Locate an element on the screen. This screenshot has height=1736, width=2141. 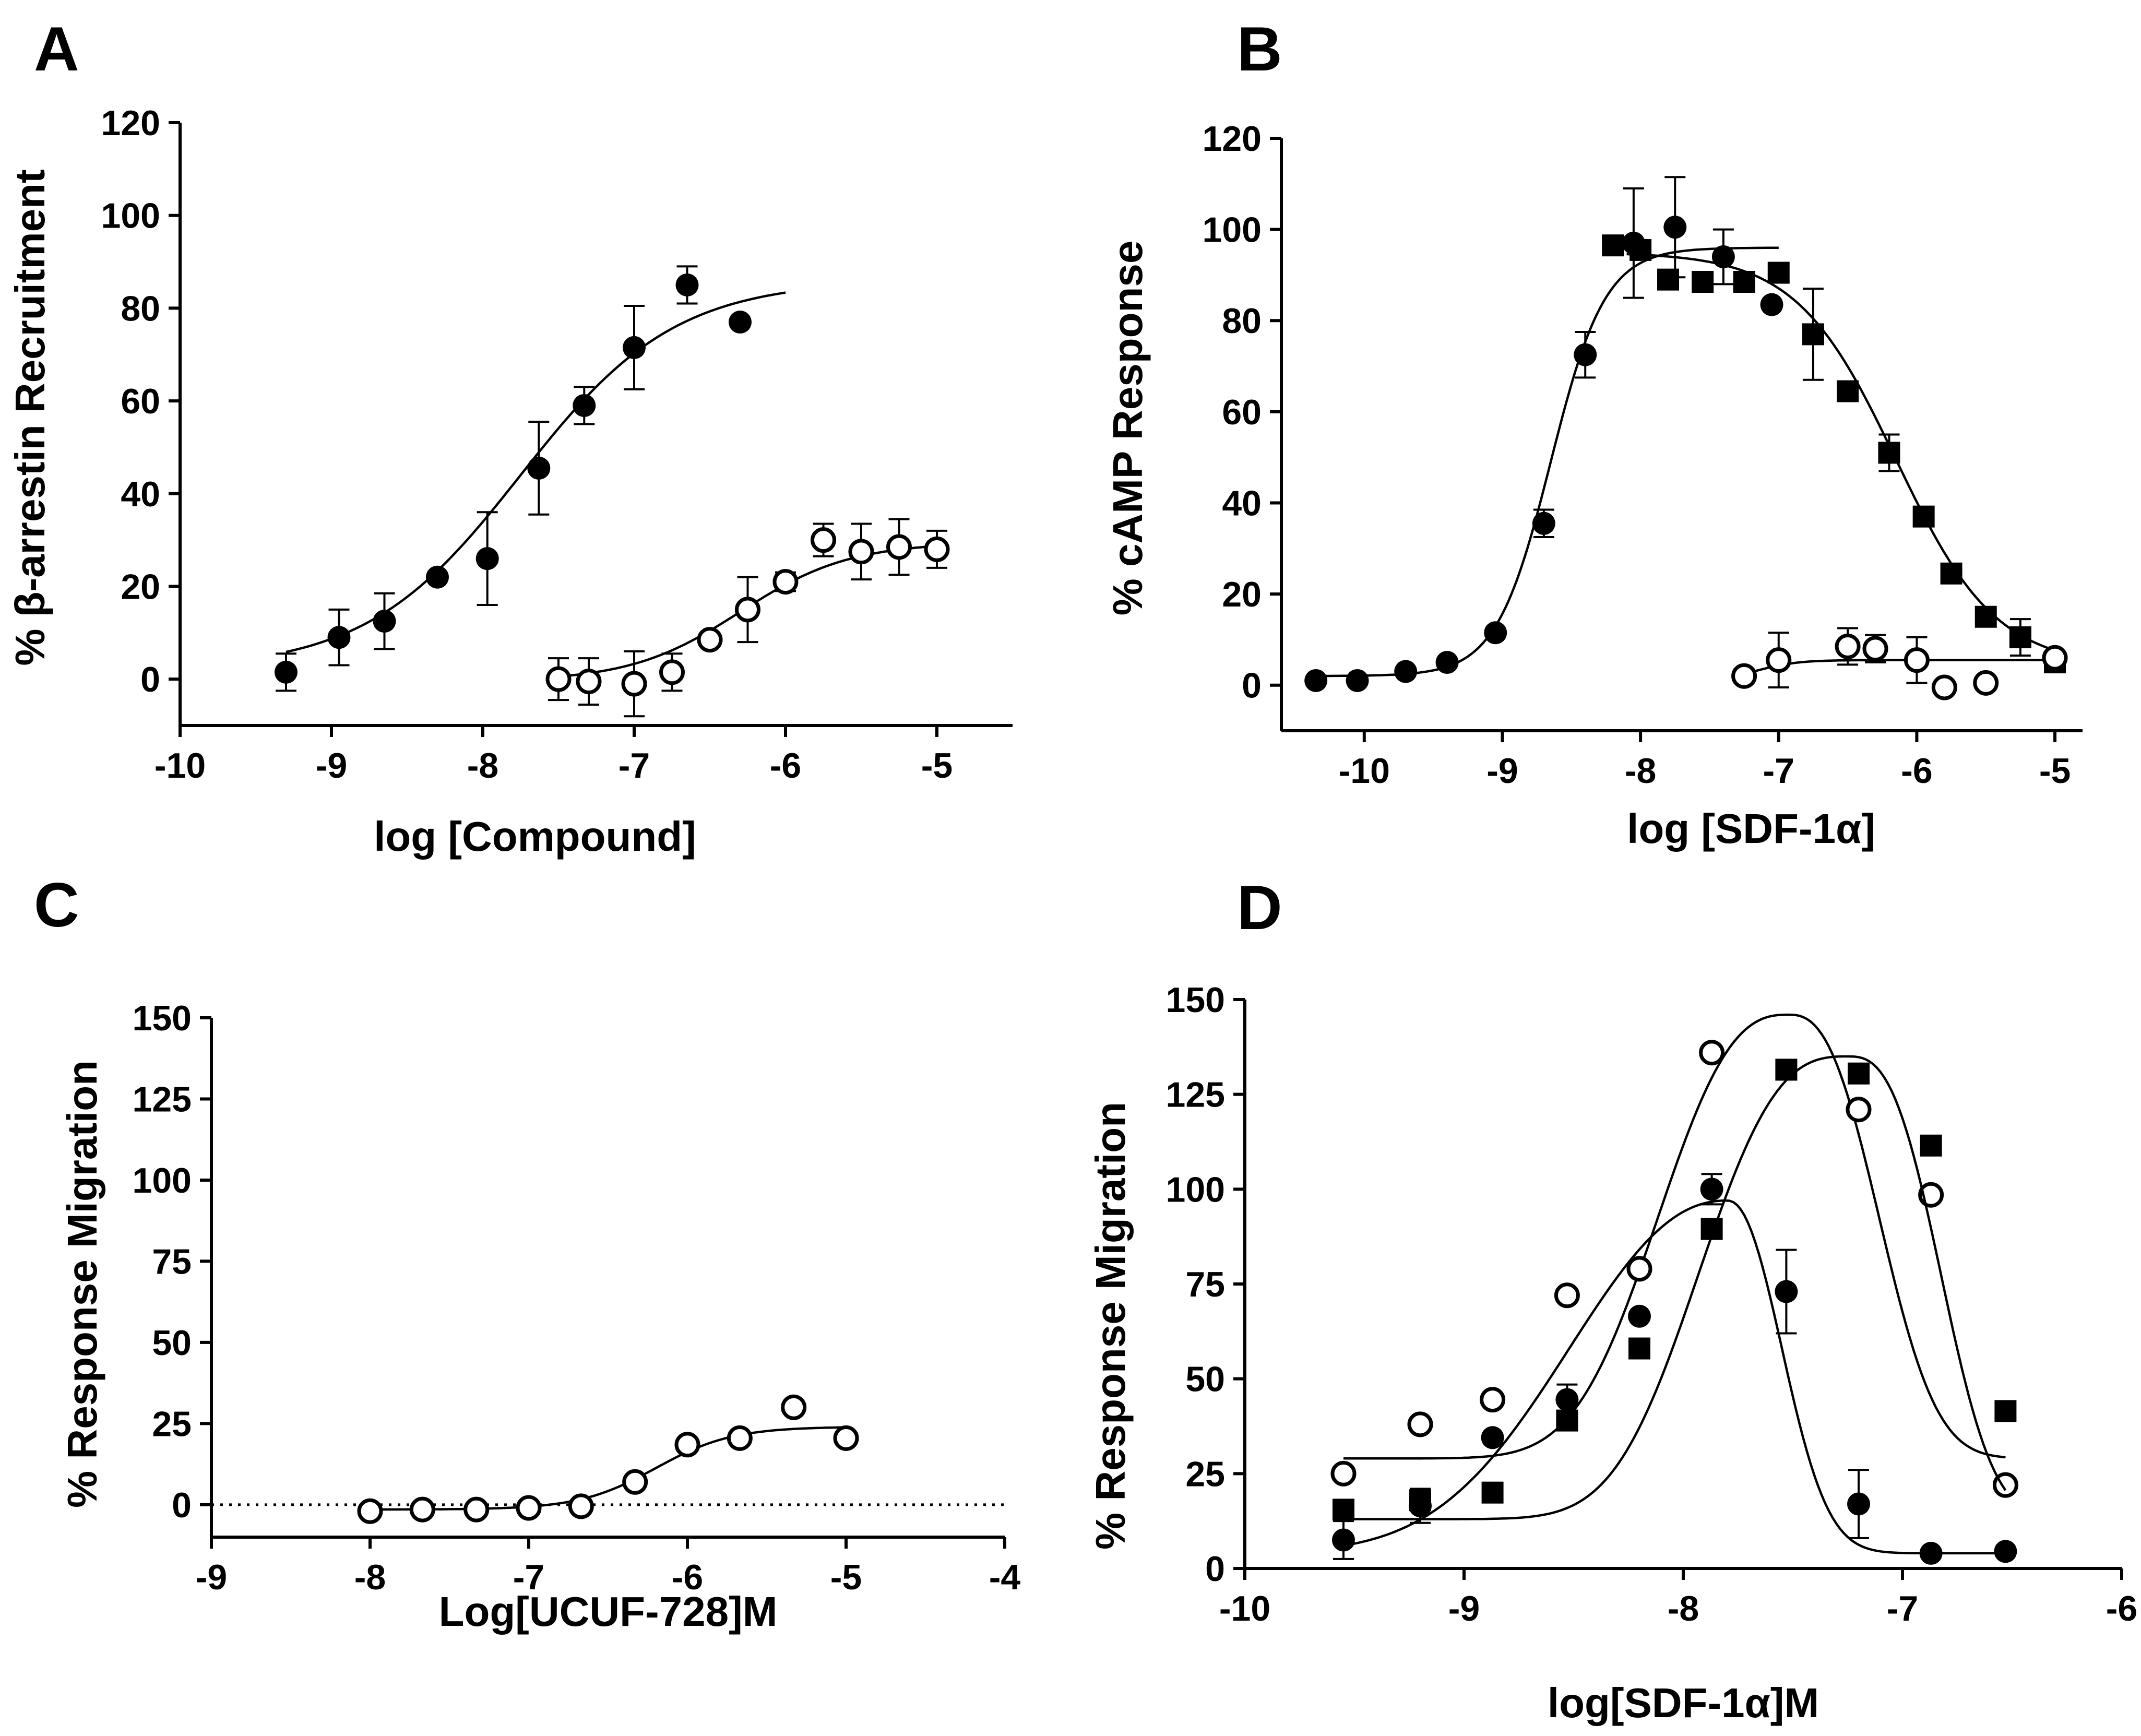
y-tick-label: 40 is located at coordinates (141, 494).